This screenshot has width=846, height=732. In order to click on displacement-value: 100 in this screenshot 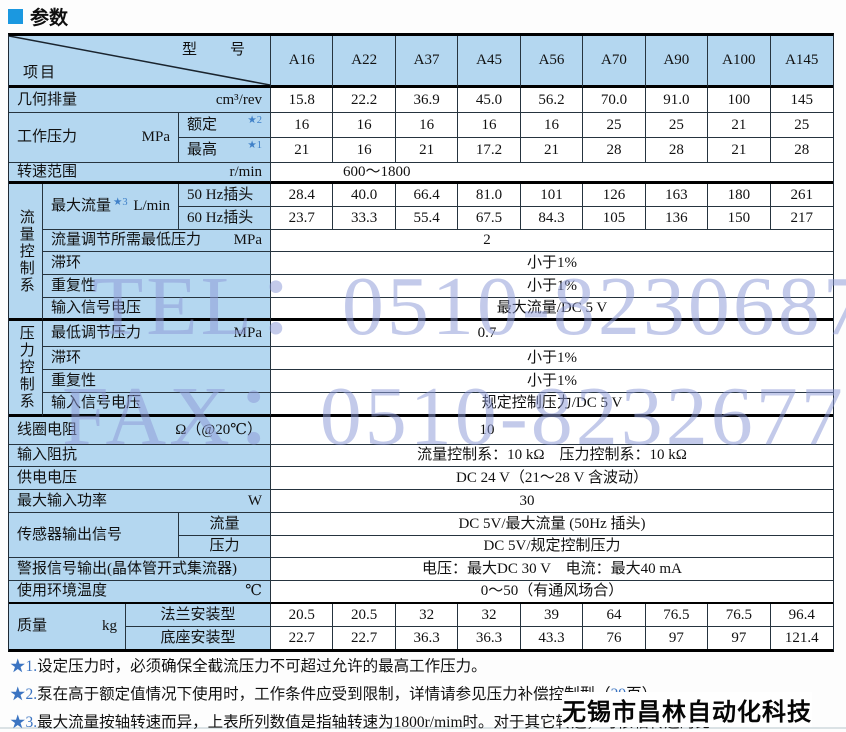, I will do `click(739, 100)`.